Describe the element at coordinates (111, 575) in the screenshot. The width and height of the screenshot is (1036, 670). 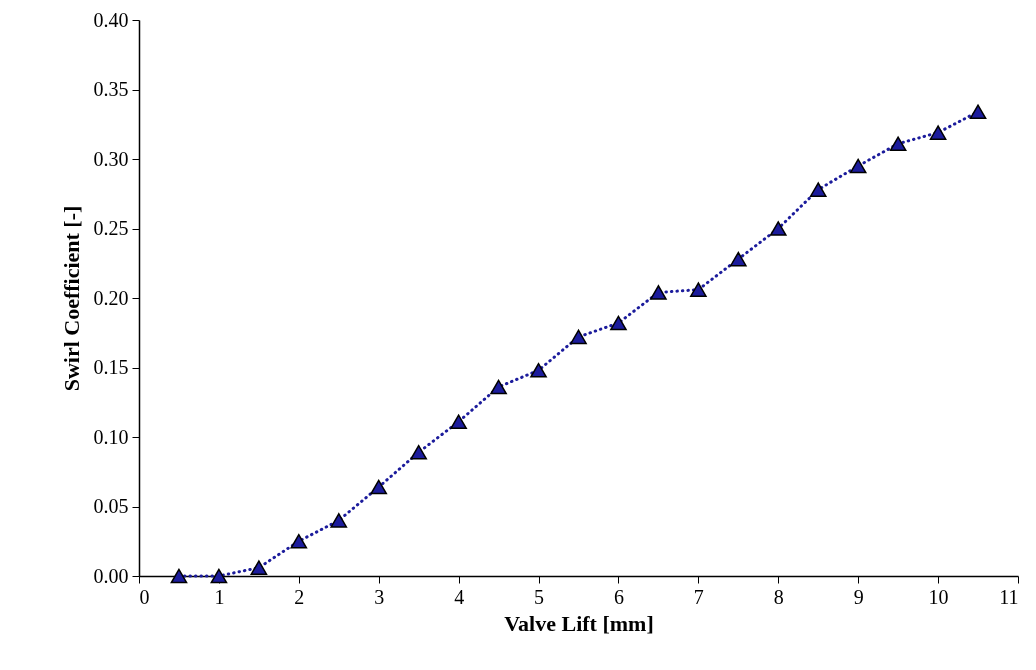
I see `y-tick-label: 0.00` at that location.